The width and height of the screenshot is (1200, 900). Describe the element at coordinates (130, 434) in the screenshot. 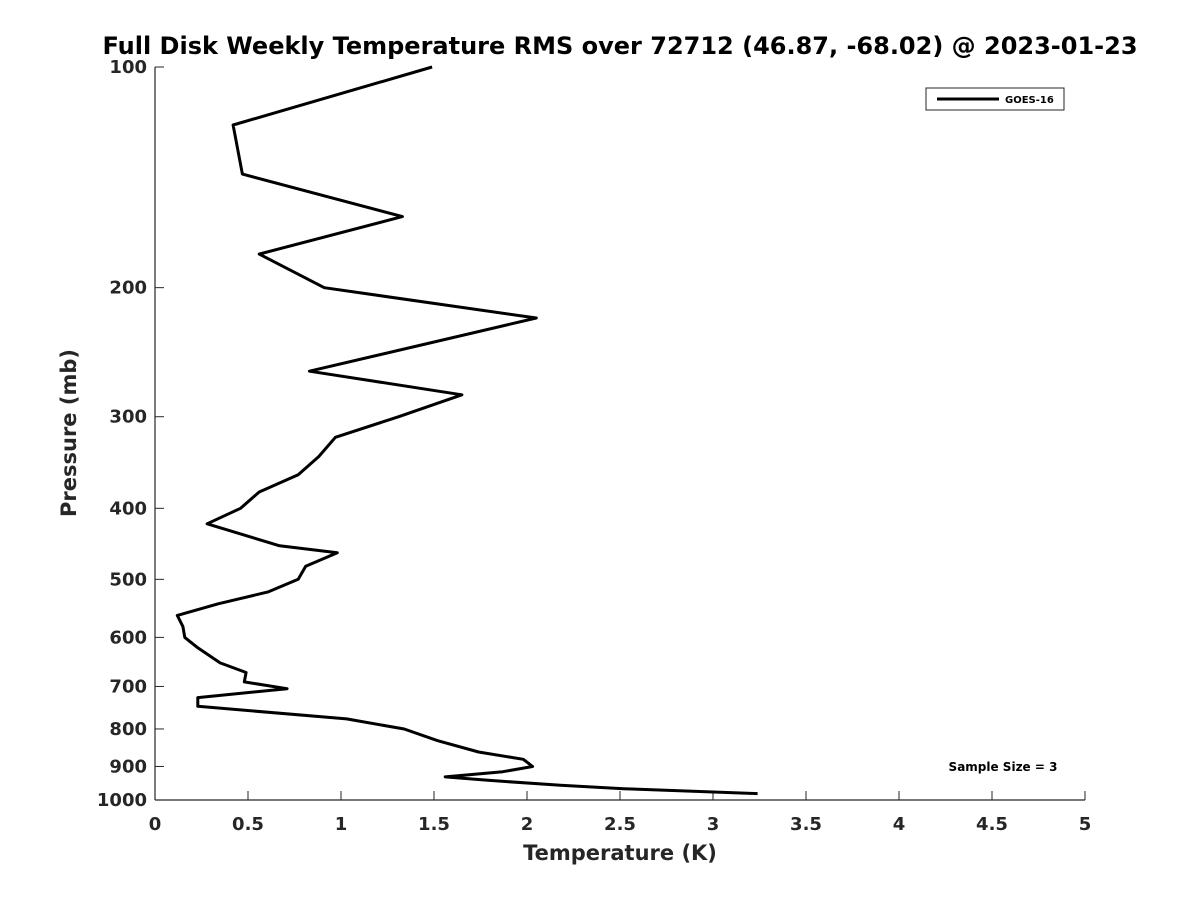

I see `y-axis-ticks: 100 200 300 400 500 600 700 800 900 1000` at that location.